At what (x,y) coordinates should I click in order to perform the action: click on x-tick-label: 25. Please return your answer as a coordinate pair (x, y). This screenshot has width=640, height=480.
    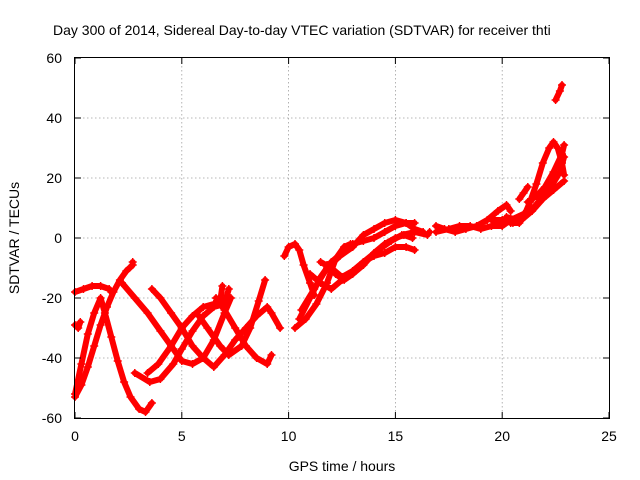
    Looking at the image, I should click on (609, 436).